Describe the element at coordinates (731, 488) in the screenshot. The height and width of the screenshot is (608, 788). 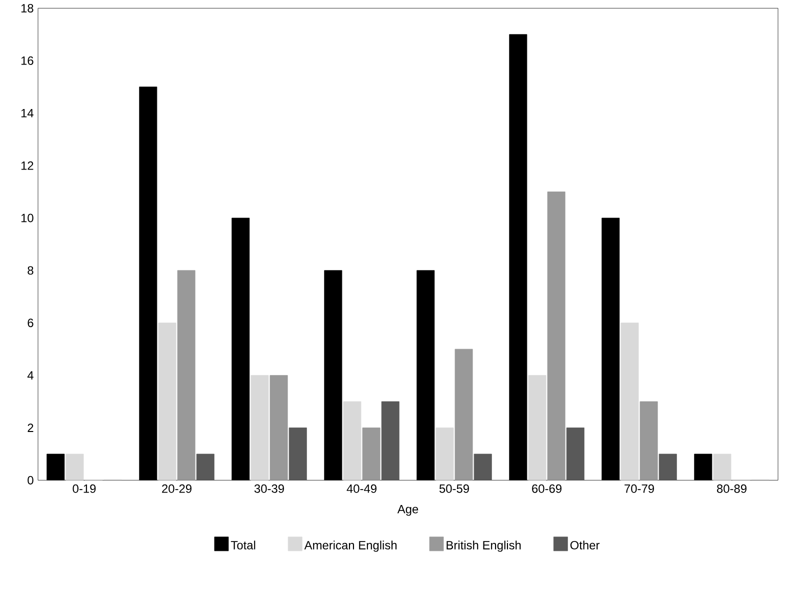
I see `x-tick-label: 80-89` at that location.